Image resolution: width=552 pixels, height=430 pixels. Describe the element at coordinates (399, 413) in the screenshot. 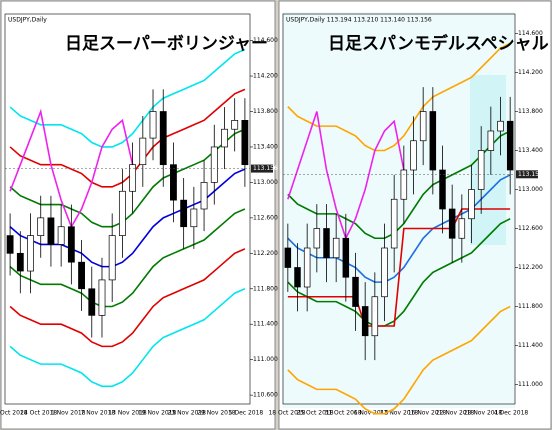

I see `x-tick-label: 12 Nov 2018` at that location.